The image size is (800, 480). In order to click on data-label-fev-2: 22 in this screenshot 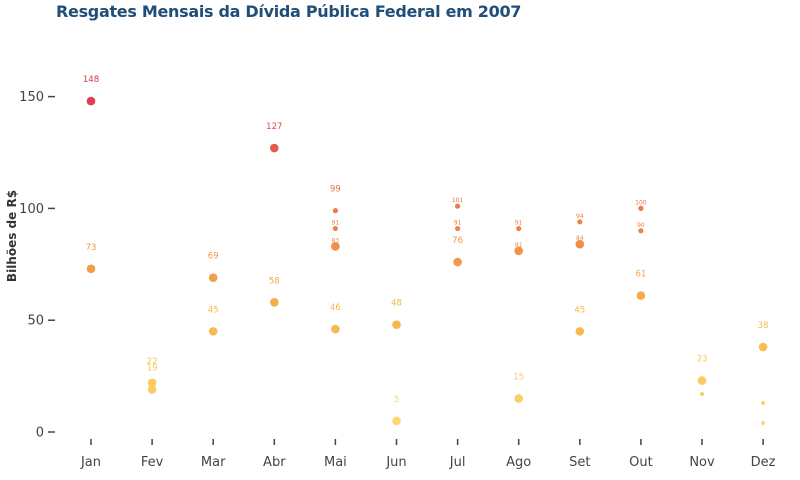, I will do `click(152, 362)`.